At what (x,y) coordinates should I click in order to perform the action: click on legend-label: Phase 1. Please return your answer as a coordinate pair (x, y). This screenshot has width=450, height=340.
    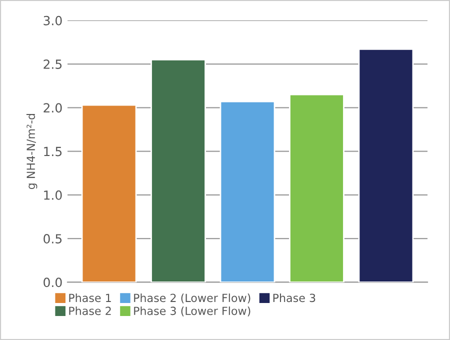
    Looking at the image, I should click on (90, 298).